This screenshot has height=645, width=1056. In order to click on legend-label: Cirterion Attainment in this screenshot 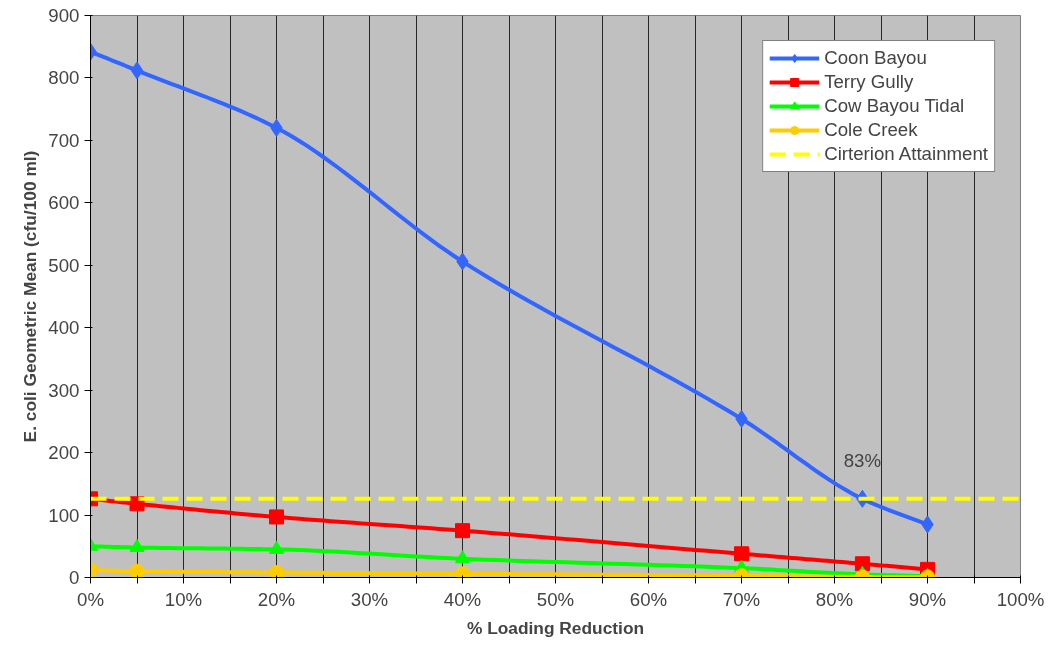, I will do `click(906, 154)`.